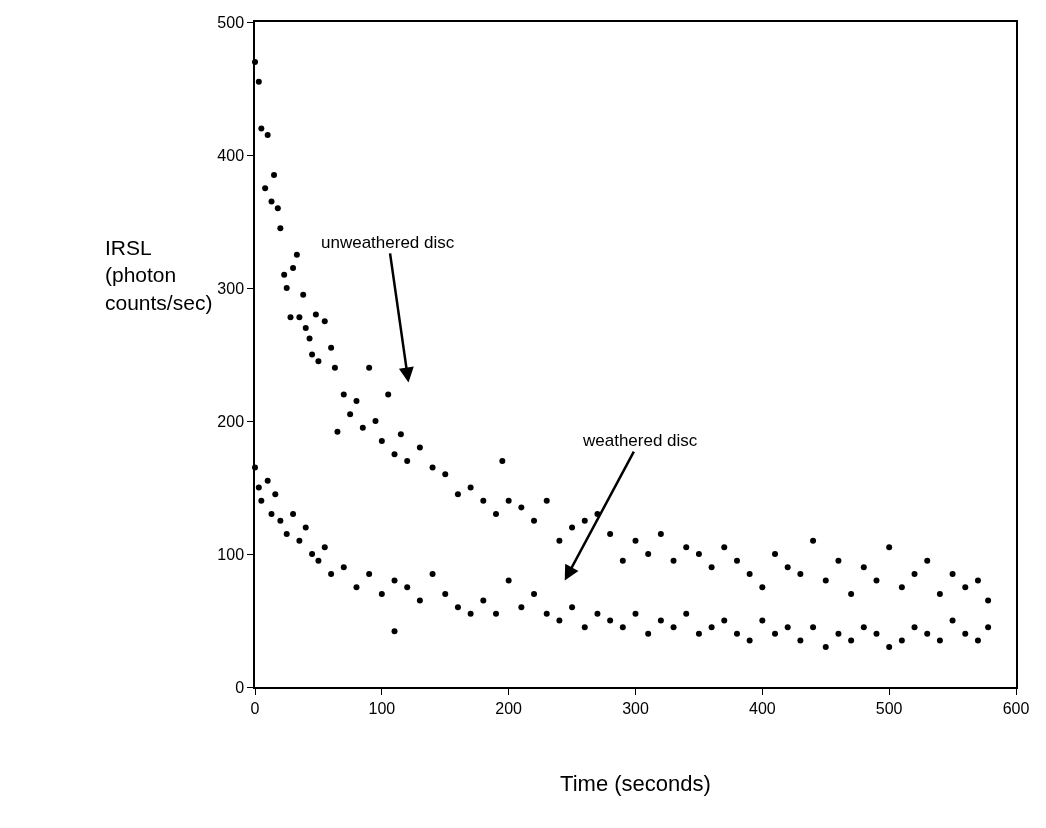 This screenshot has width=1046, height=828. I want to click on y-tick-label: 500, so click(231, 22).